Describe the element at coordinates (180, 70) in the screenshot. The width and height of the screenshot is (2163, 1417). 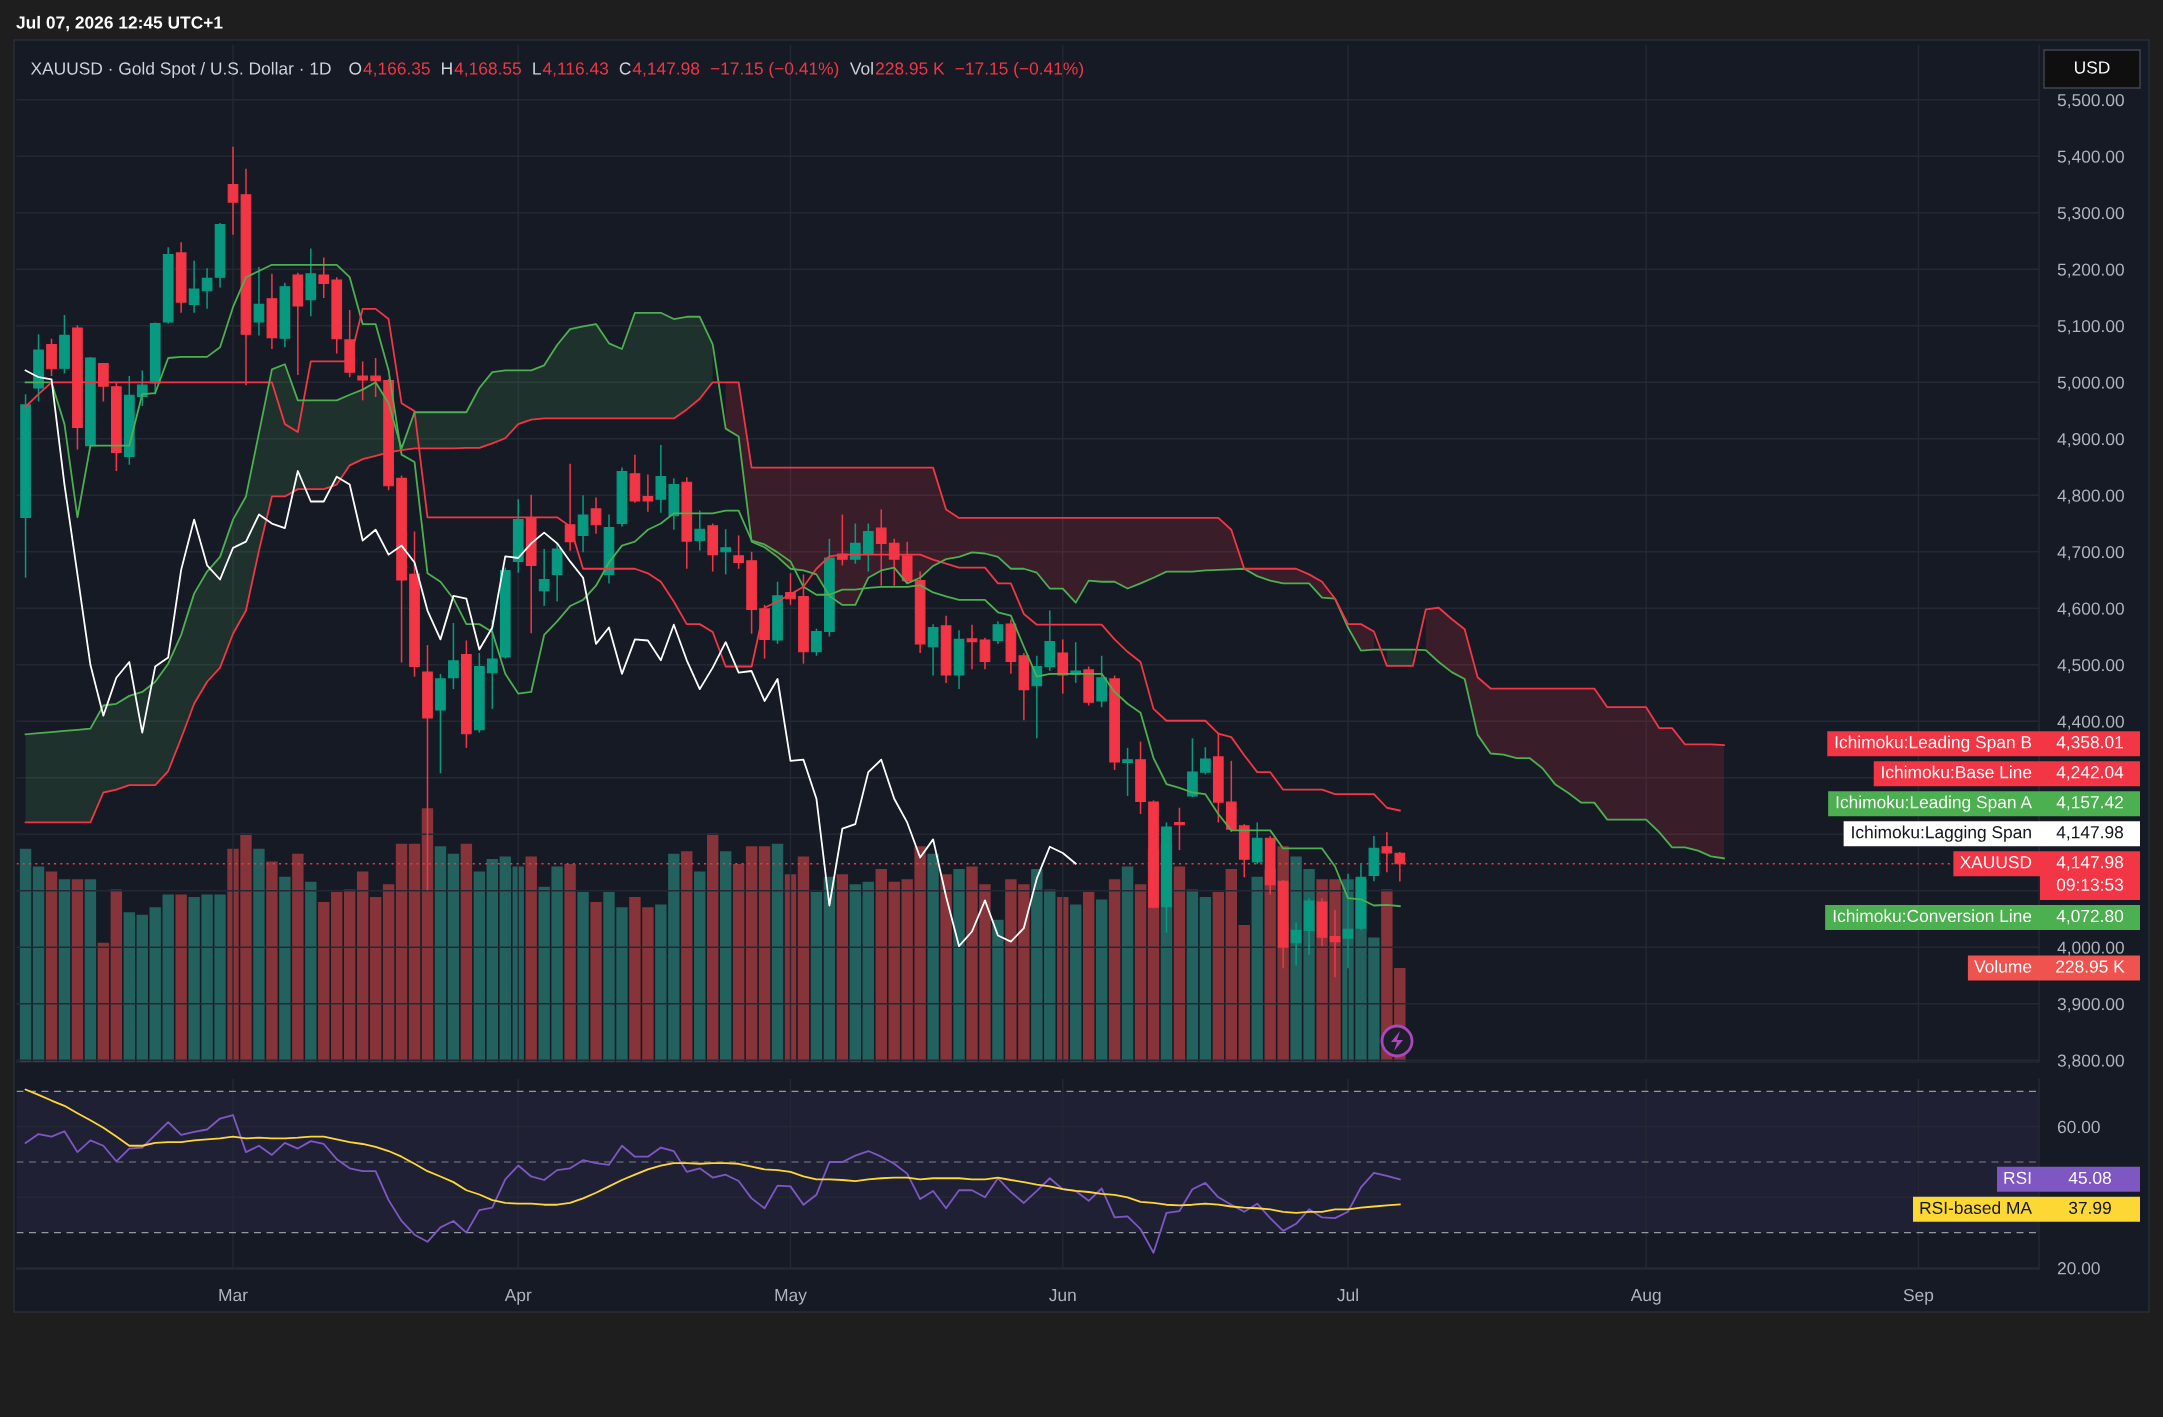
I see `text: XAUUSD · Gold Spot / U.S. Dollar · 1D` at that location.